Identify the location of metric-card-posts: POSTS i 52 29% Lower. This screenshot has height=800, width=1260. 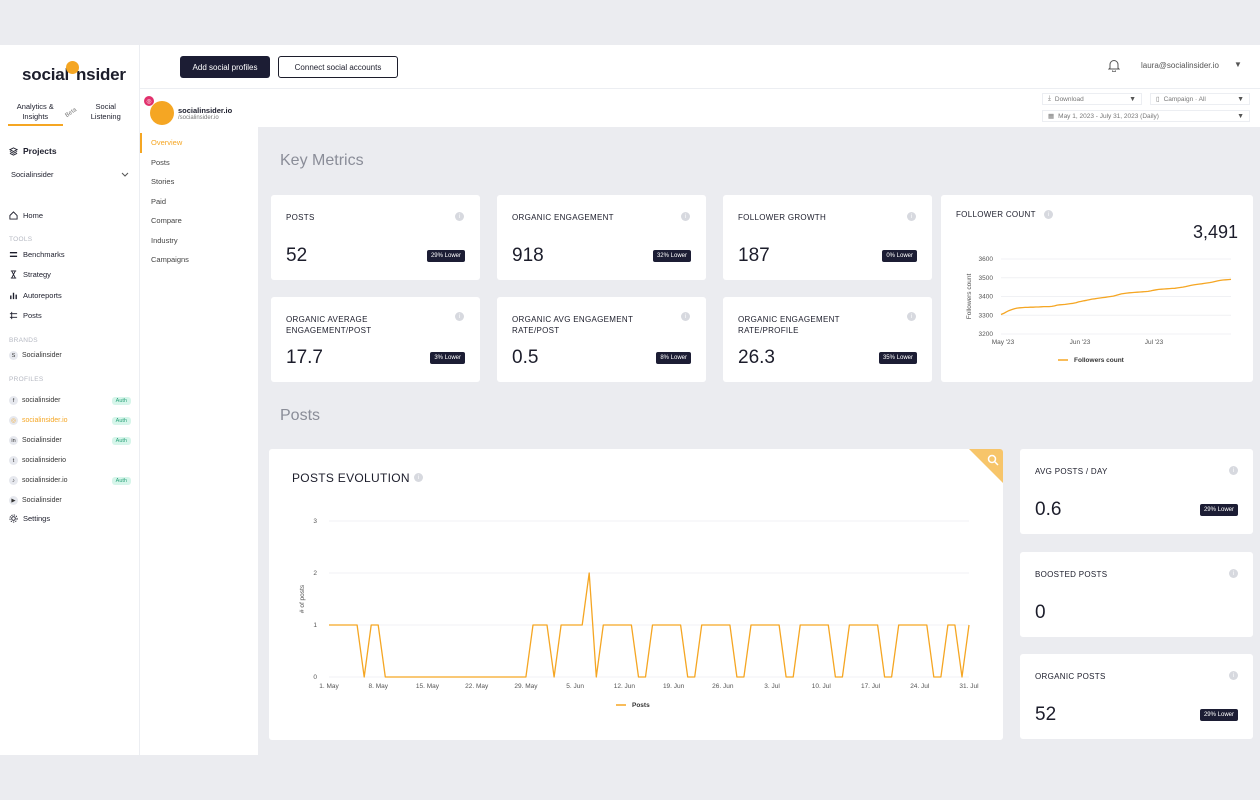
(375, 237).